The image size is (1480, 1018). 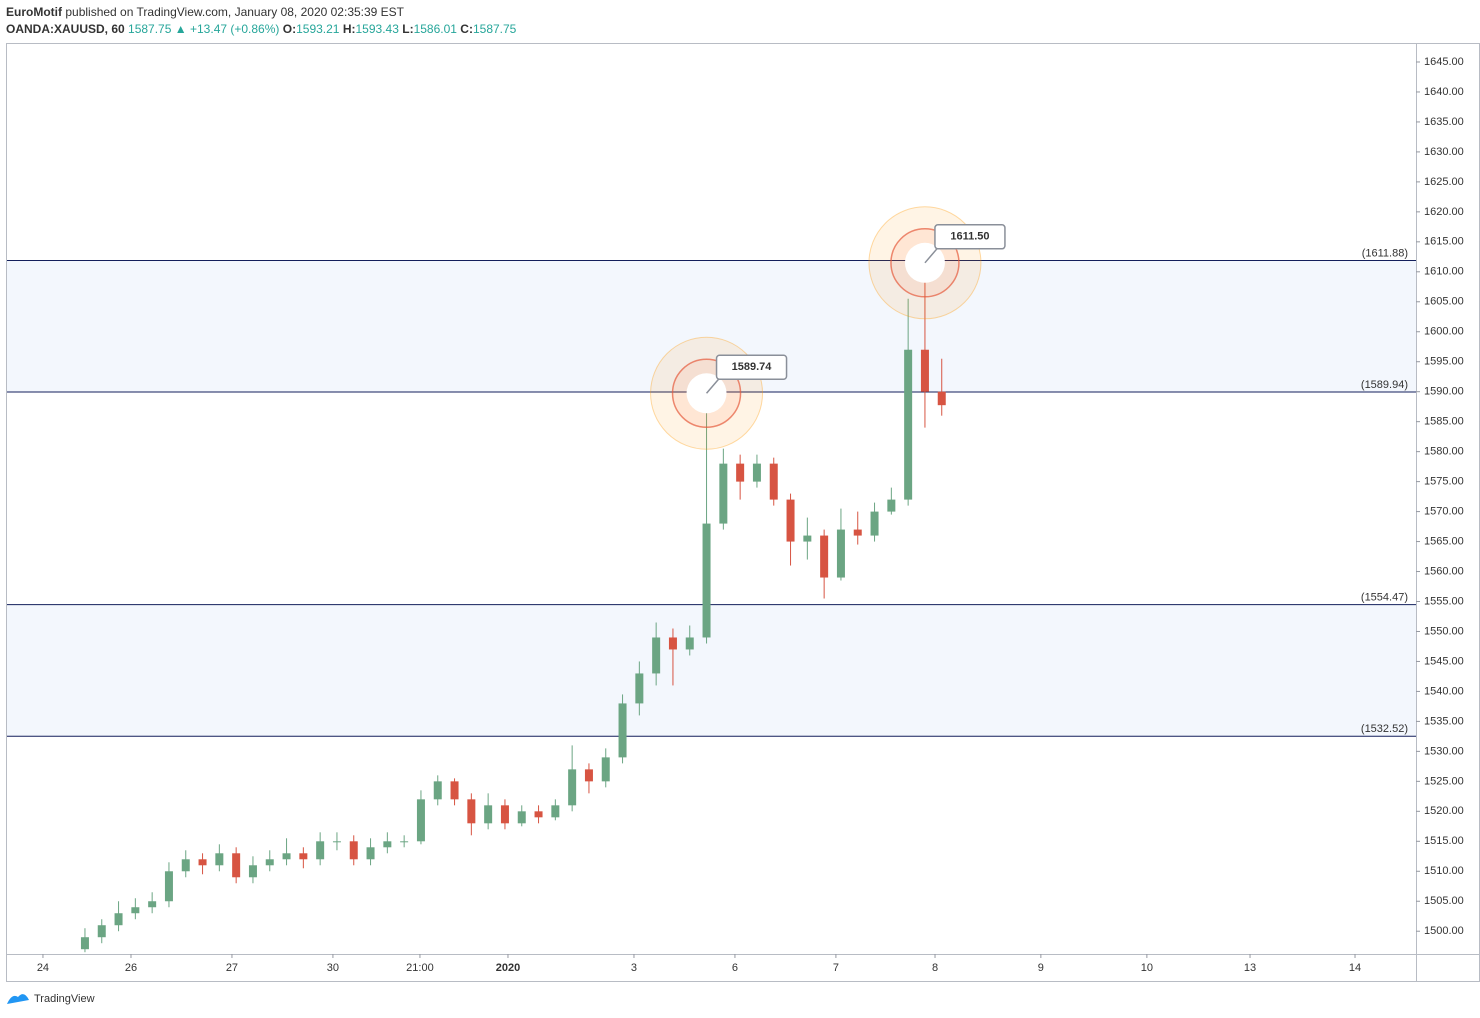 What do you see at coordinates (1444, 781) in the screenshot?
I see `y-tick-label: 1525.00` at bounding box center [1444, 781].